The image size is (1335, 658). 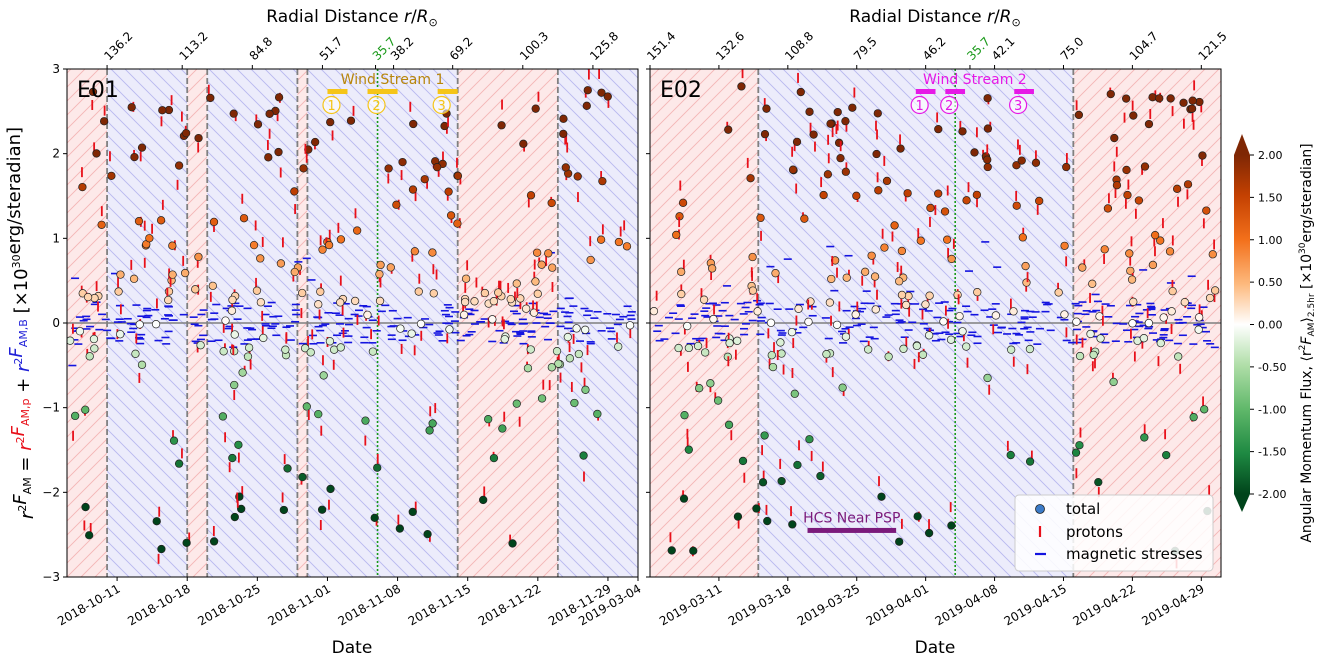 I want to click on hcs-label: HCS Near PSP, so click(x=851, y=518).